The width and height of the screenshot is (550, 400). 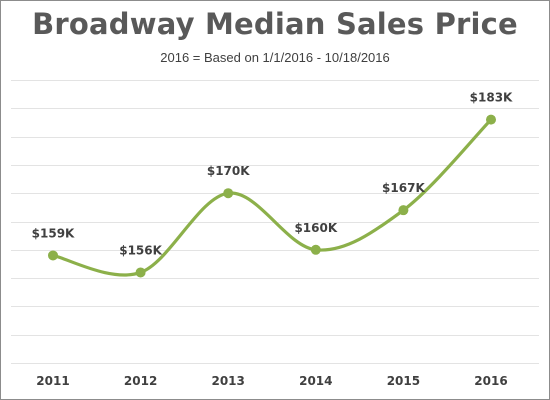 I want to click on chart-title: Broadway Median Sales Price, so click(x=275, y=24).